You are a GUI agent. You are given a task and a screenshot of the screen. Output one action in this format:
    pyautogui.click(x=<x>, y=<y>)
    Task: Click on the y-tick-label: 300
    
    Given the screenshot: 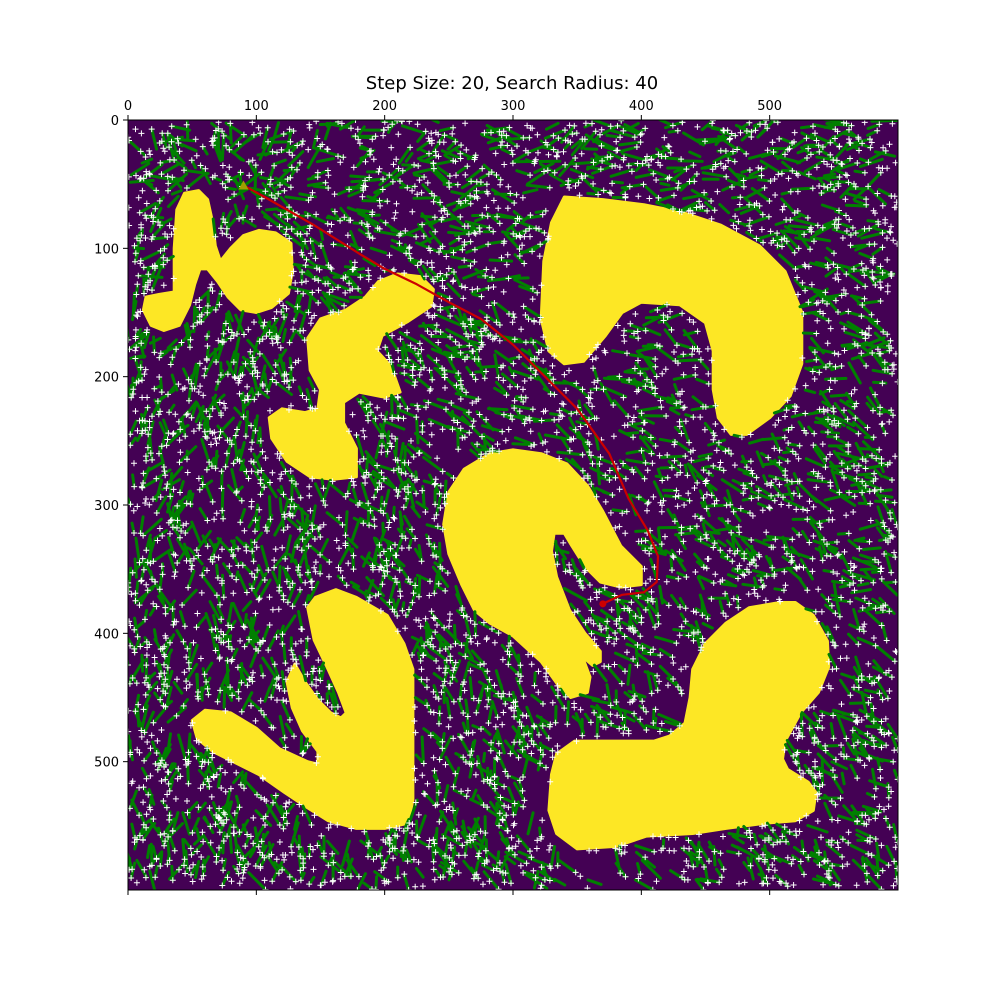 What is the action you would take?
    pyautogui.click(x=106, y=506)
    